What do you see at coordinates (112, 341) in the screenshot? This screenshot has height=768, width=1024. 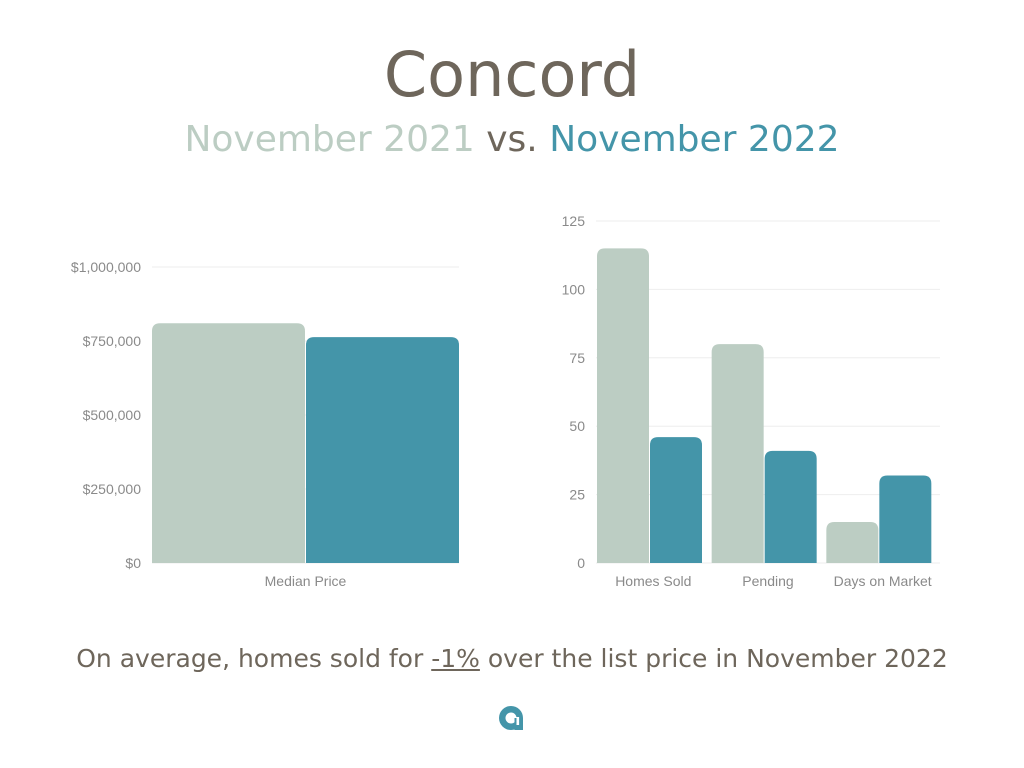 I see `y-tick-label: $750,000` at bounding box center [112, 341].